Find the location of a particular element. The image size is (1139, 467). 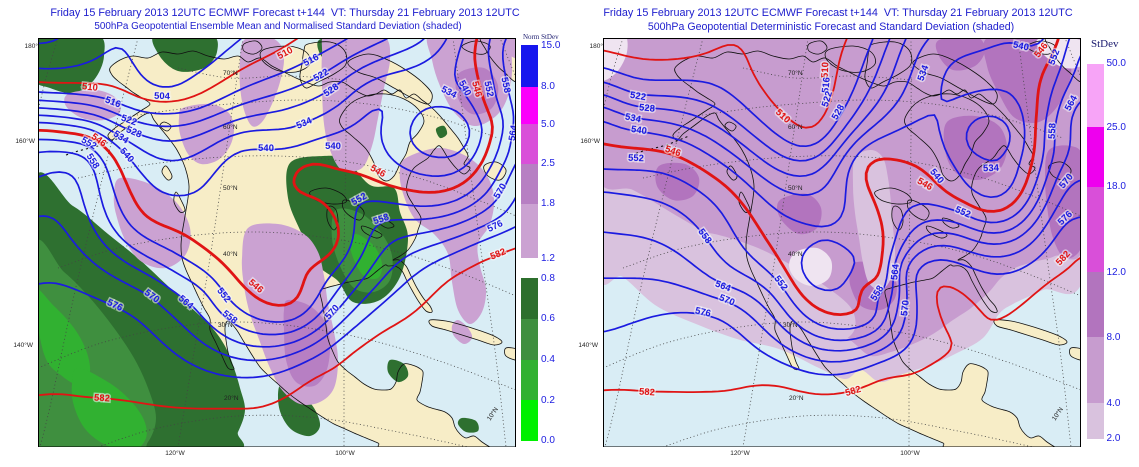

svg-text: 516 is located at coordinates (826, 84).